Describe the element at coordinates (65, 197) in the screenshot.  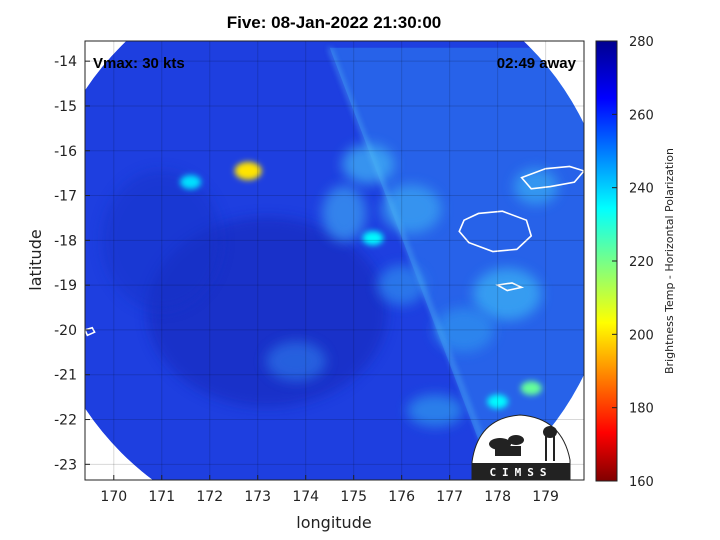
I see `y-tick-label: -17` at that location.